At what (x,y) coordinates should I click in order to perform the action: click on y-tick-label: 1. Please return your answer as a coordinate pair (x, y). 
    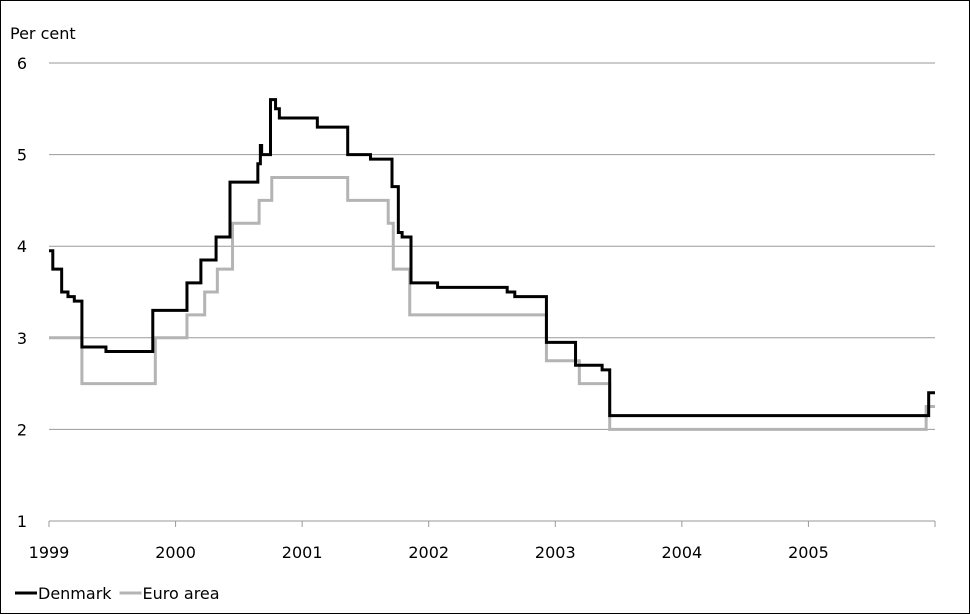
    Looking at the image, I should click on (22, 521).